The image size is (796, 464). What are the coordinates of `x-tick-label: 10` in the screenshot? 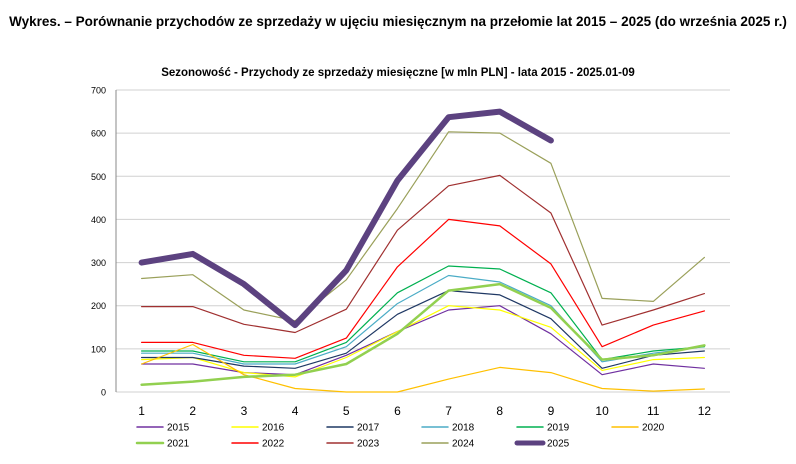 It's located at (602, 411).